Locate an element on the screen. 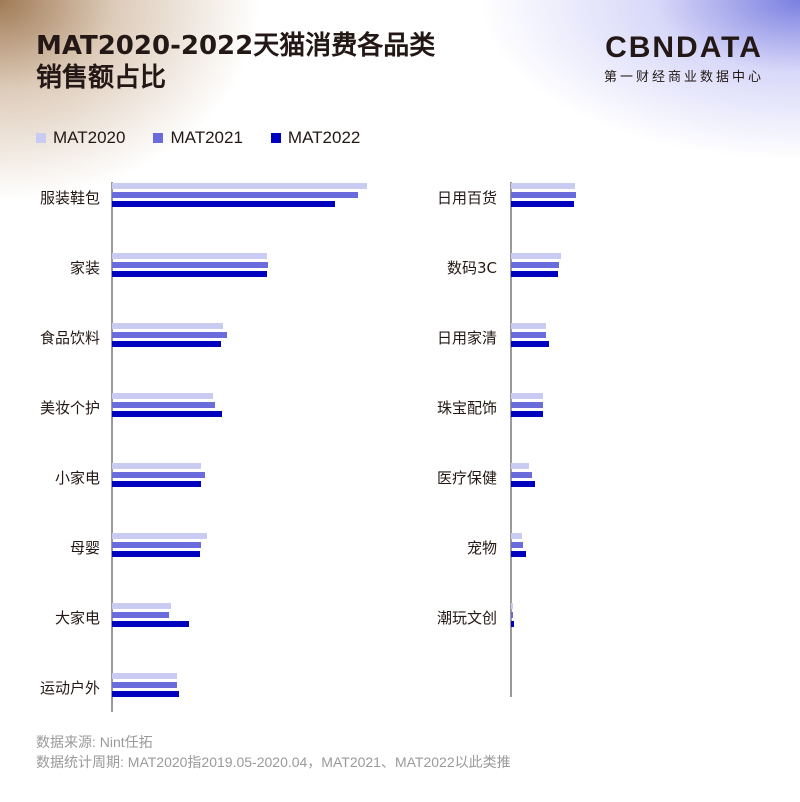 The width and height of the screenshot is (800, 802). logo-subtitle: 第一财经商业数据中心 is located at coordinates (684, 77).